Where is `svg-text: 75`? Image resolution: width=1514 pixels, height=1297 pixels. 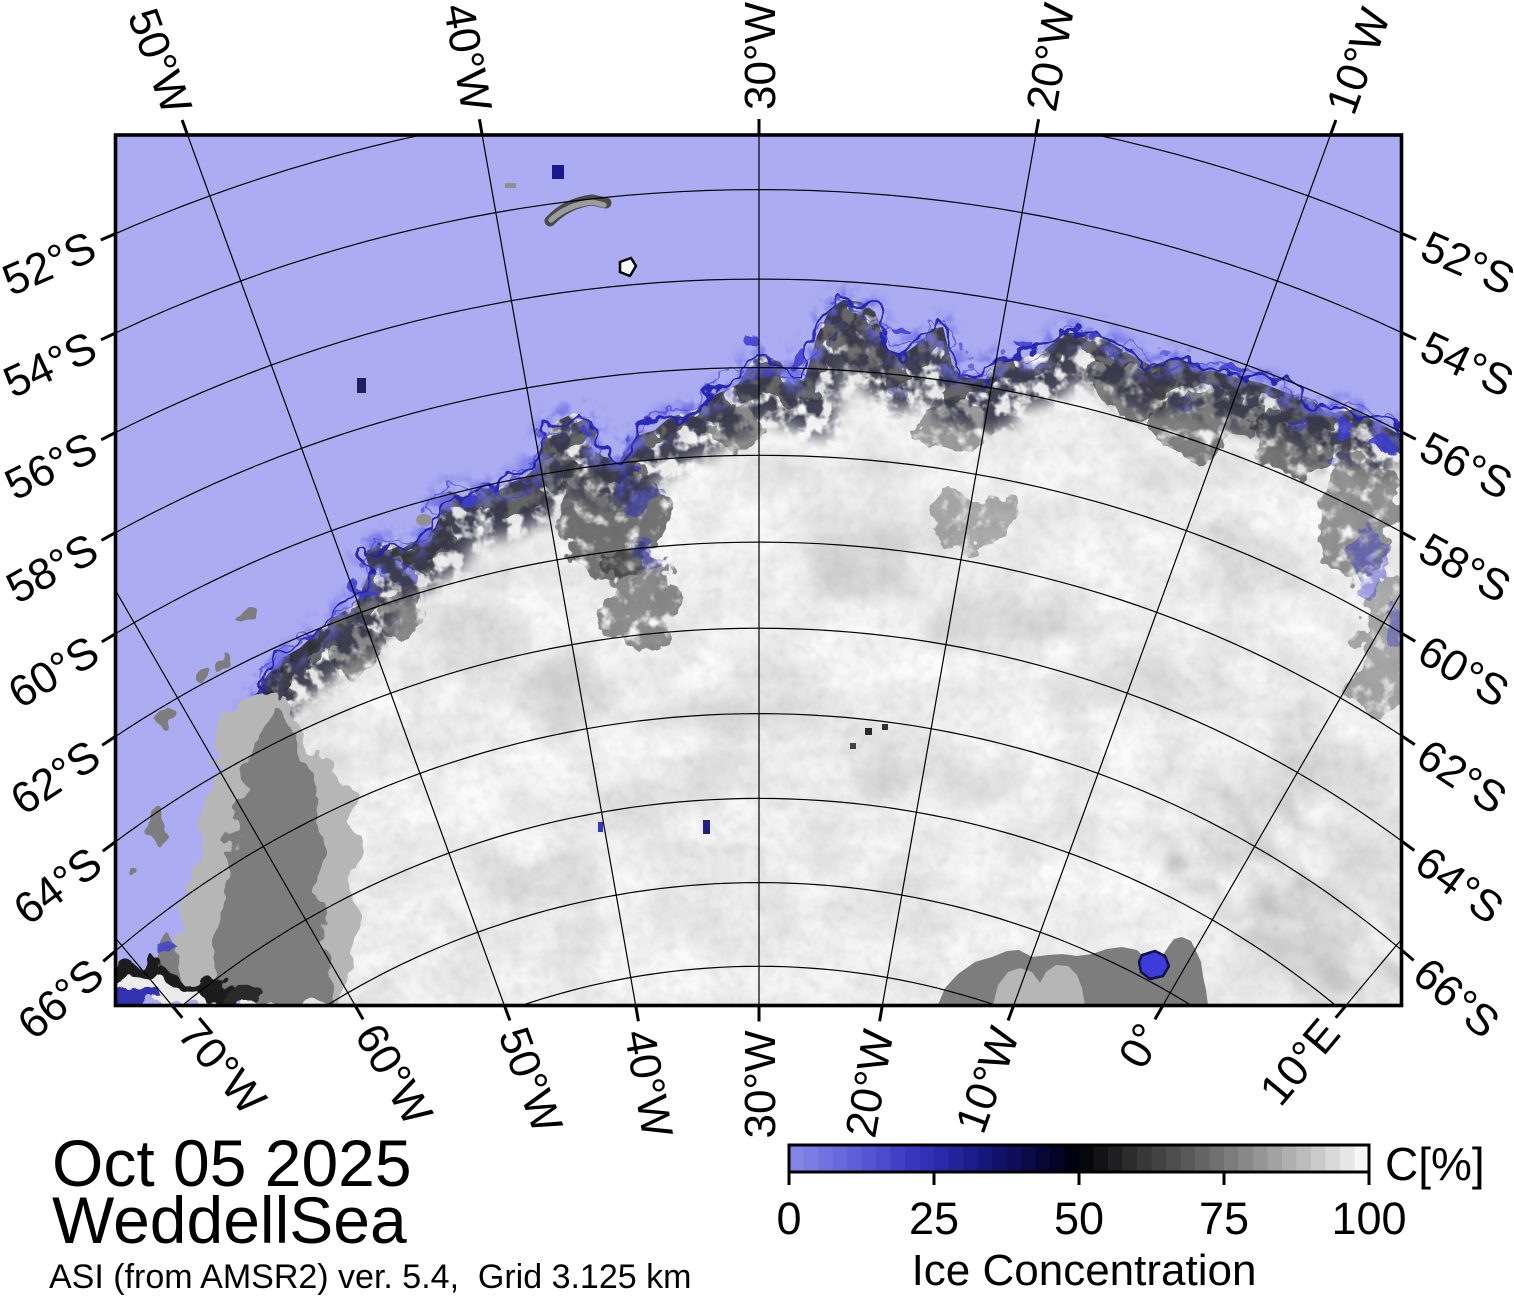 svg-text: 75 is located at coordinates (1224, 1218).